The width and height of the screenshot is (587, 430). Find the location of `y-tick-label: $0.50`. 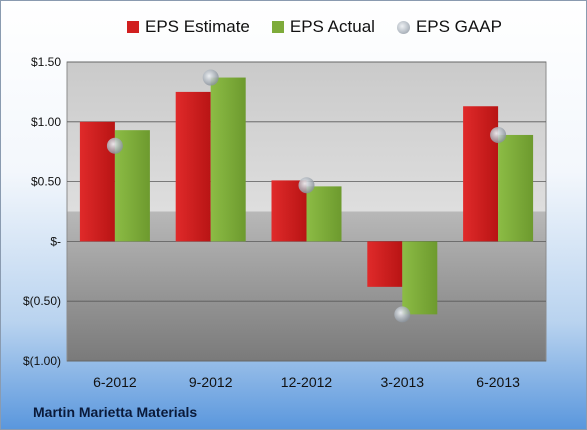

y-tick-label: $0.50 is located at coordinates (46, 182).